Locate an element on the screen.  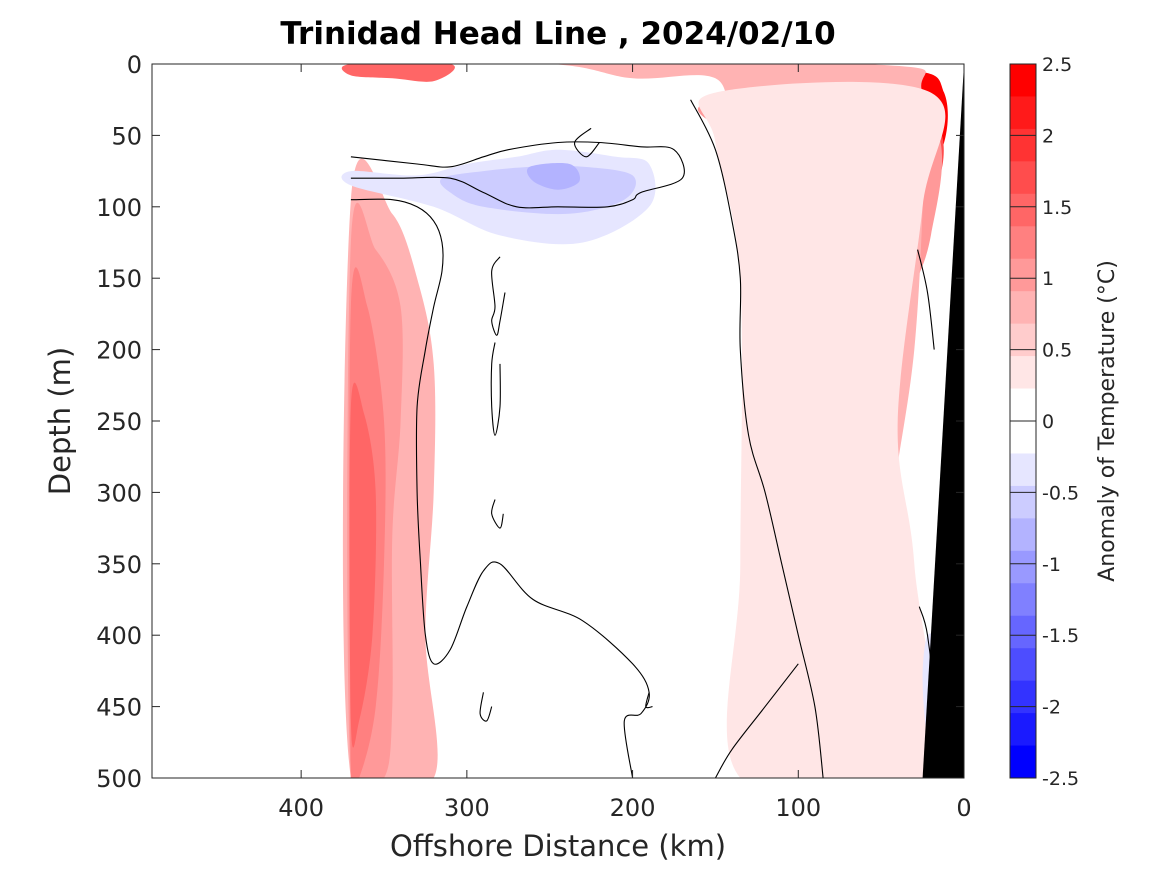
x-axis-label: Offshore Distance (km) is located at coordinates (558, 846).